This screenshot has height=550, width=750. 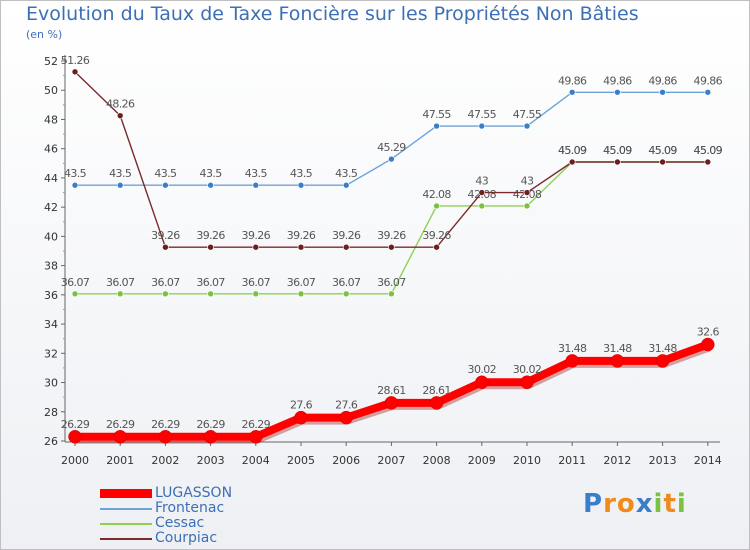 I want to click on y-tick-label: 26, so click(x=51, y=441).